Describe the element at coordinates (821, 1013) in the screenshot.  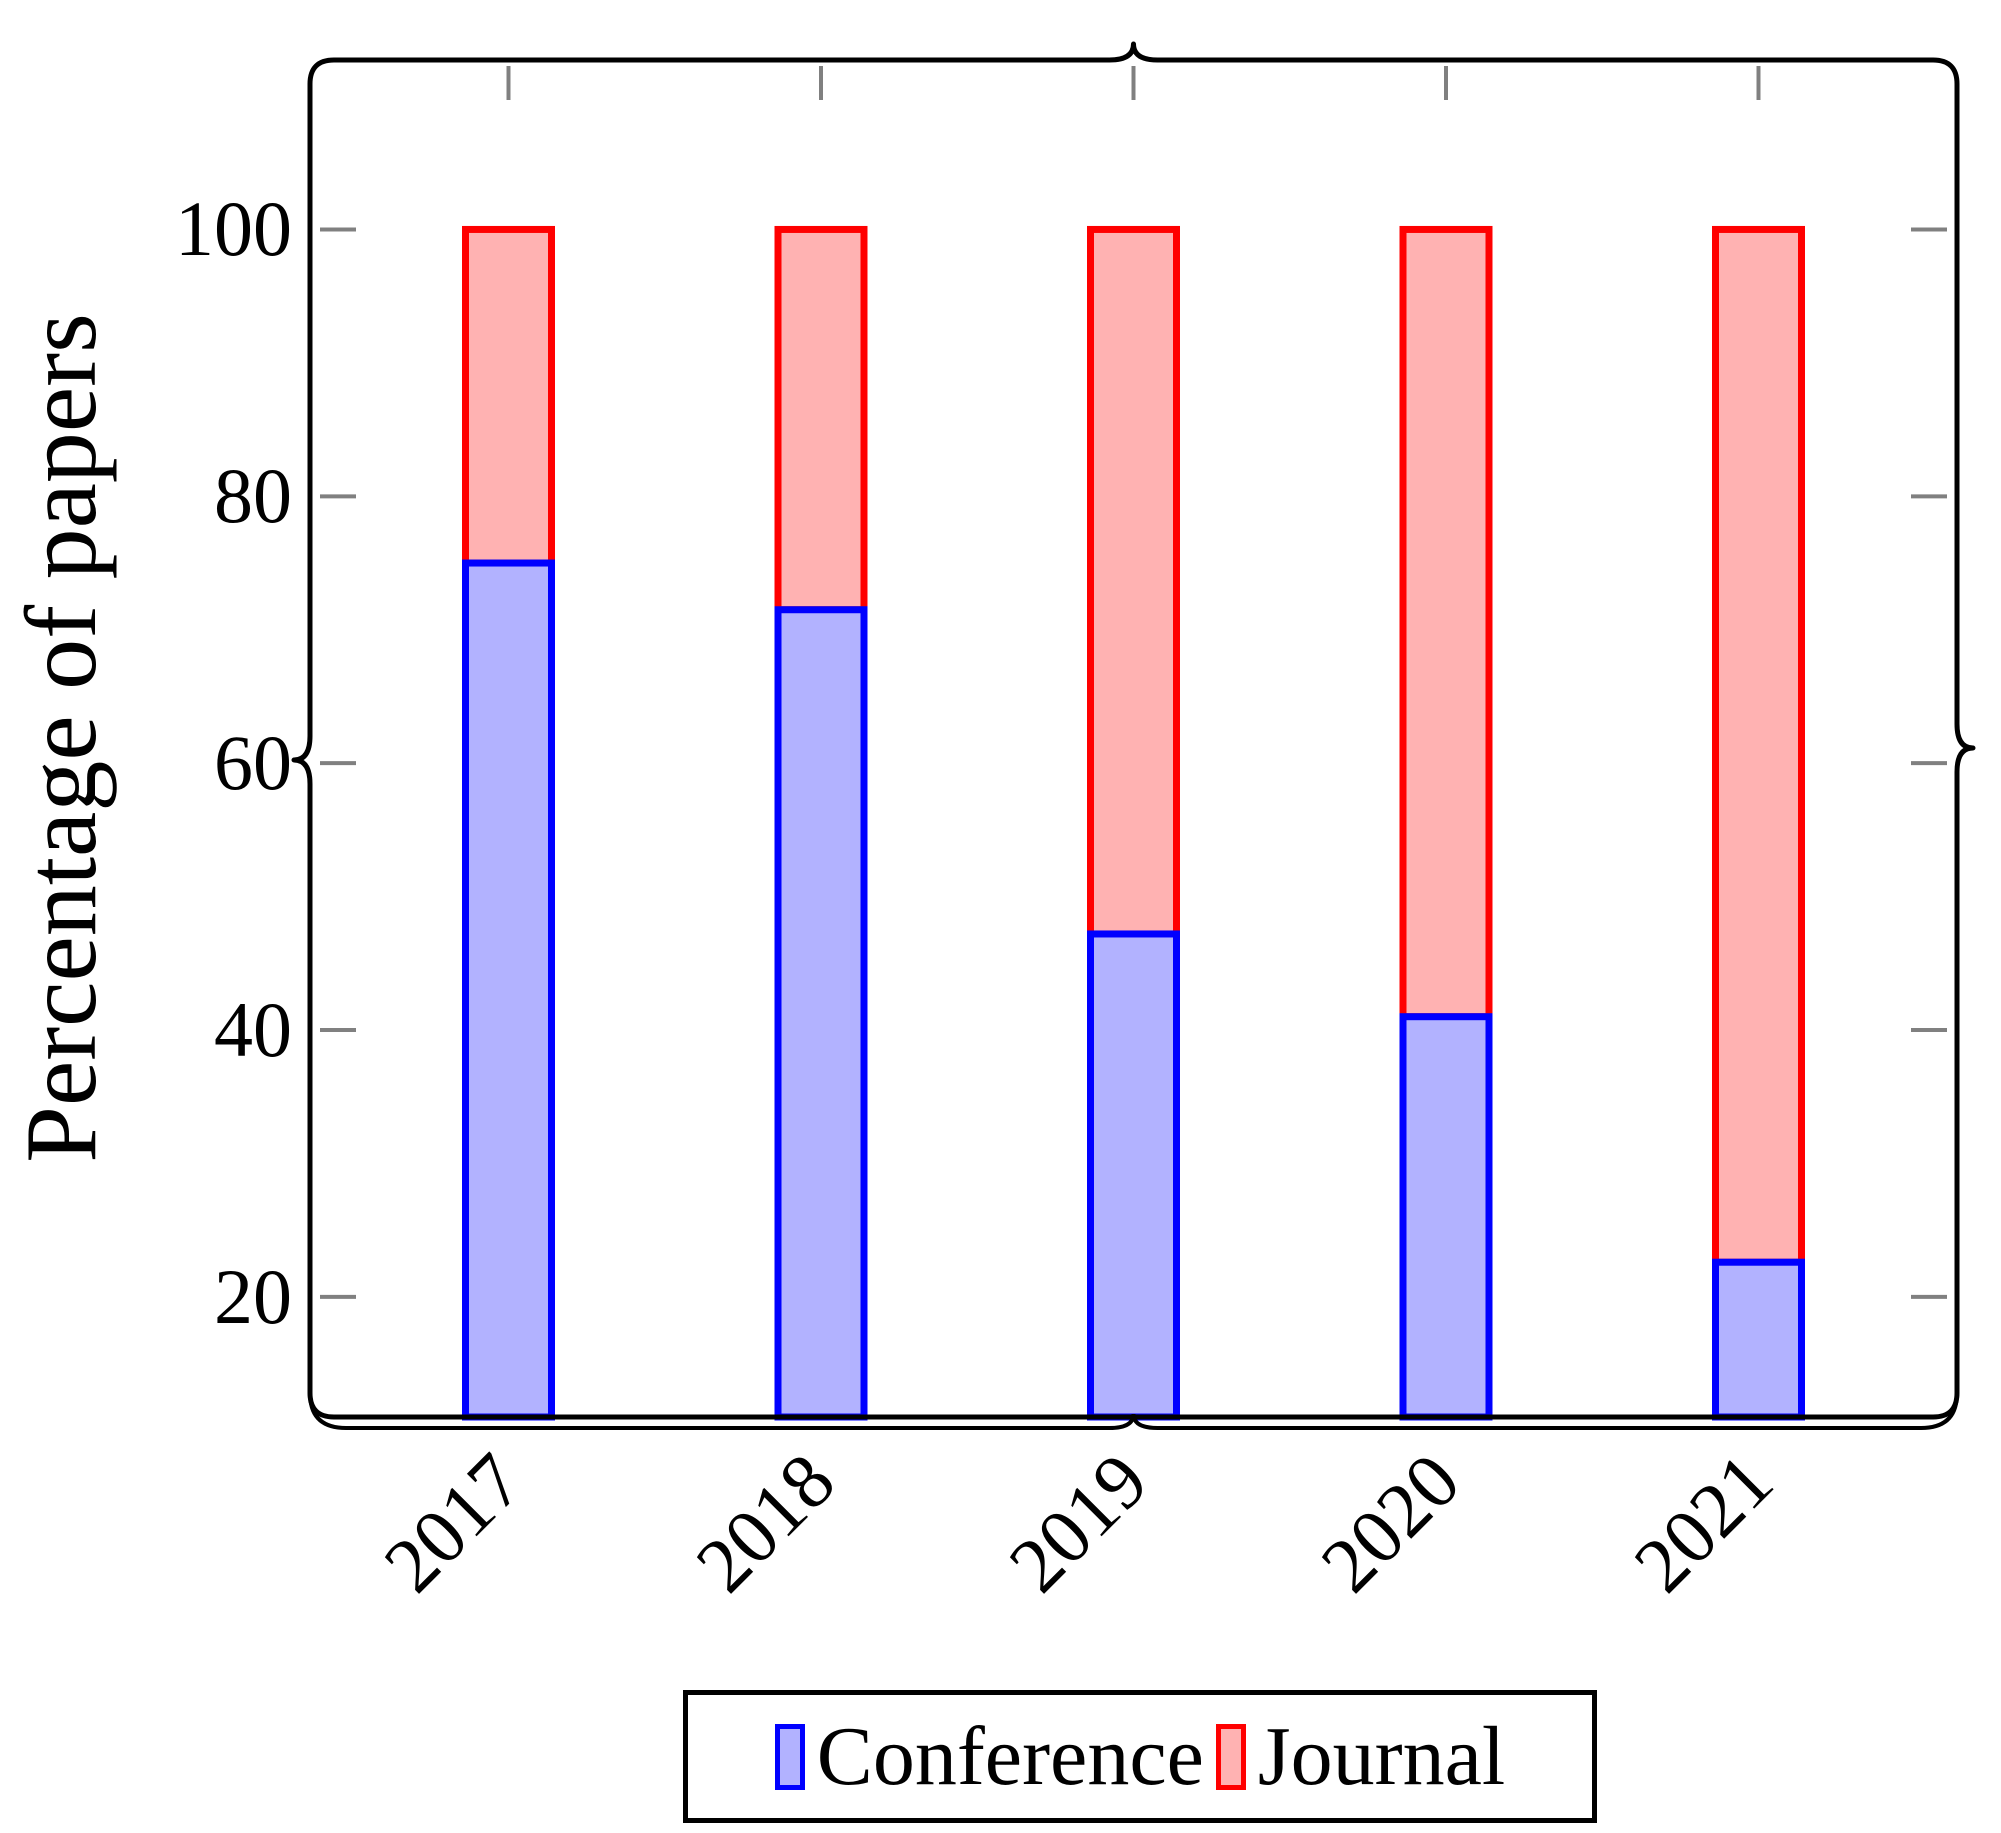
I see `bar-2018-conference` at that location.